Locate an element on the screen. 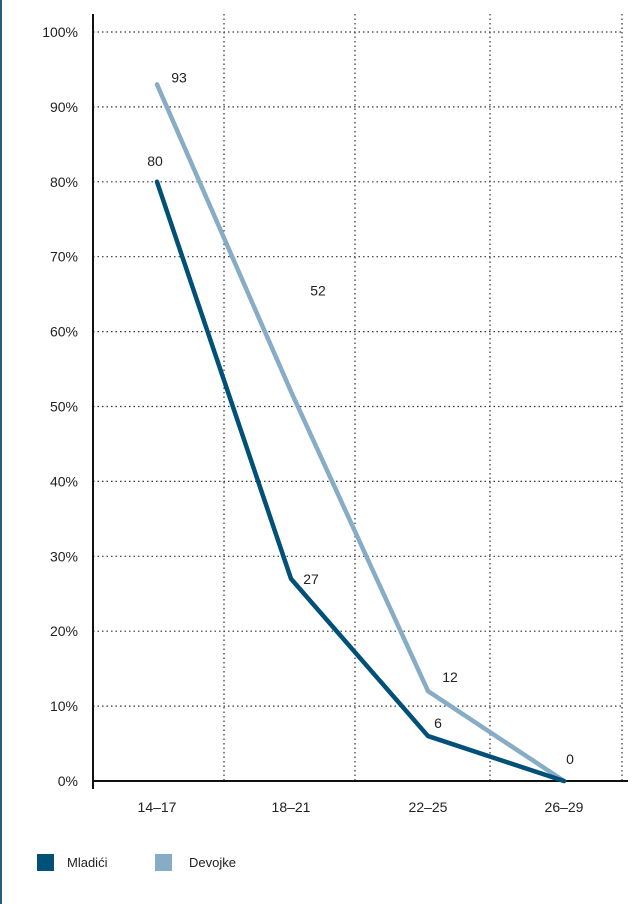 This screenshot has height=904, width=635. data-label: 93 is located at coordinates (179, 77).